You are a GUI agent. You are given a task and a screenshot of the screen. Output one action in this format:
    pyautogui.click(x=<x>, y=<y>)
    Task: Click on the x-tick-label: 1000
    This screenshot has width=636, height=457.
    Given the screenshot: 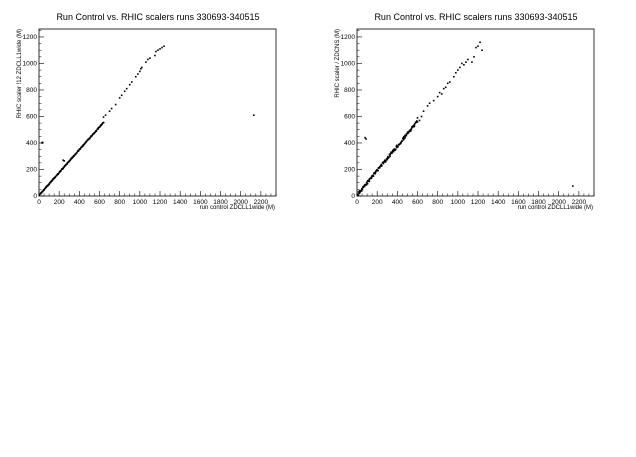 What is the action you would take?
    pyautogui.click(x=458, y=202)
    